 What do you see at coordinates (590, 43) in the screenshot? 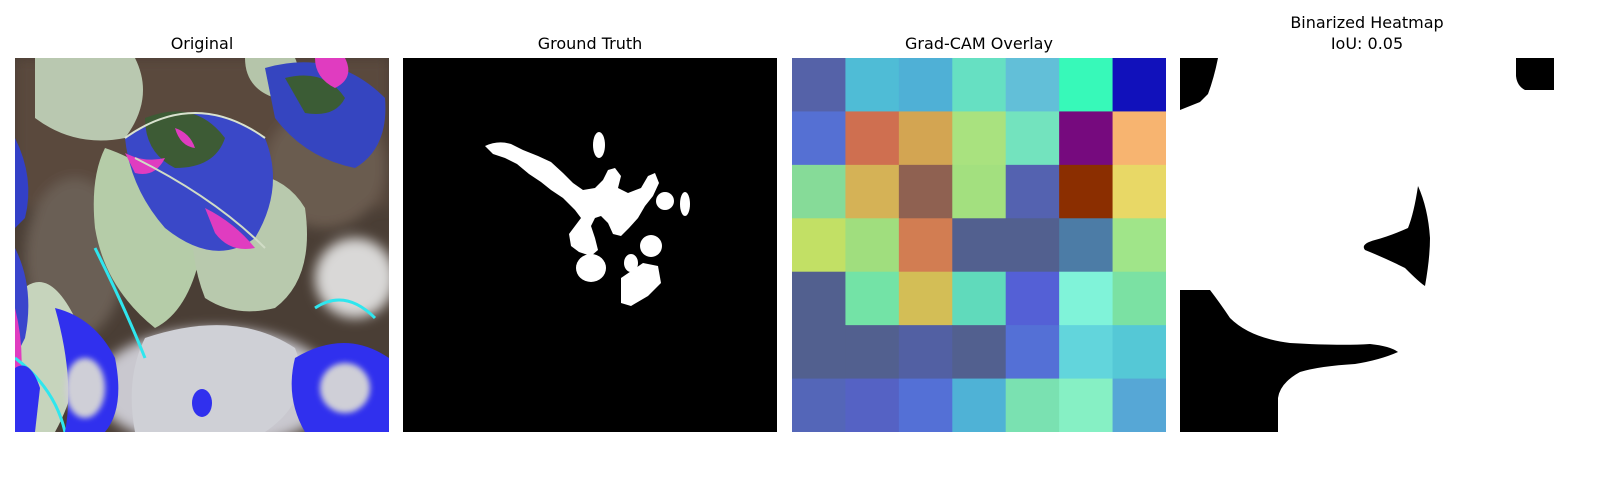
I see `ground-truth-title: Ground Truth` at bounding box center [590, 43].